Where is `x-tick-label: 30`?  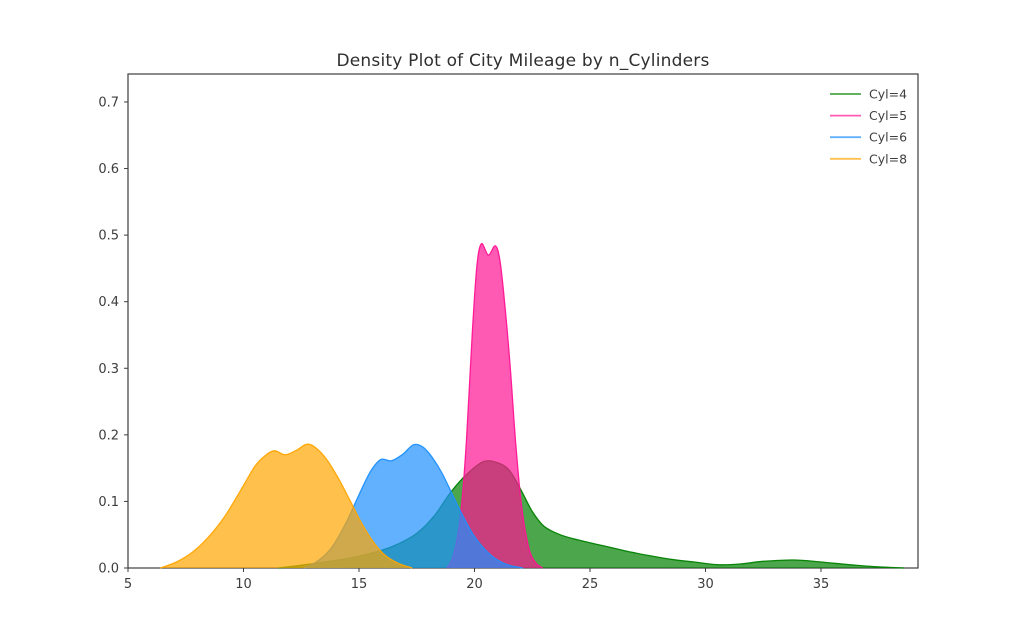 x-tick-label: 30 is located at coordinates (705, 584).